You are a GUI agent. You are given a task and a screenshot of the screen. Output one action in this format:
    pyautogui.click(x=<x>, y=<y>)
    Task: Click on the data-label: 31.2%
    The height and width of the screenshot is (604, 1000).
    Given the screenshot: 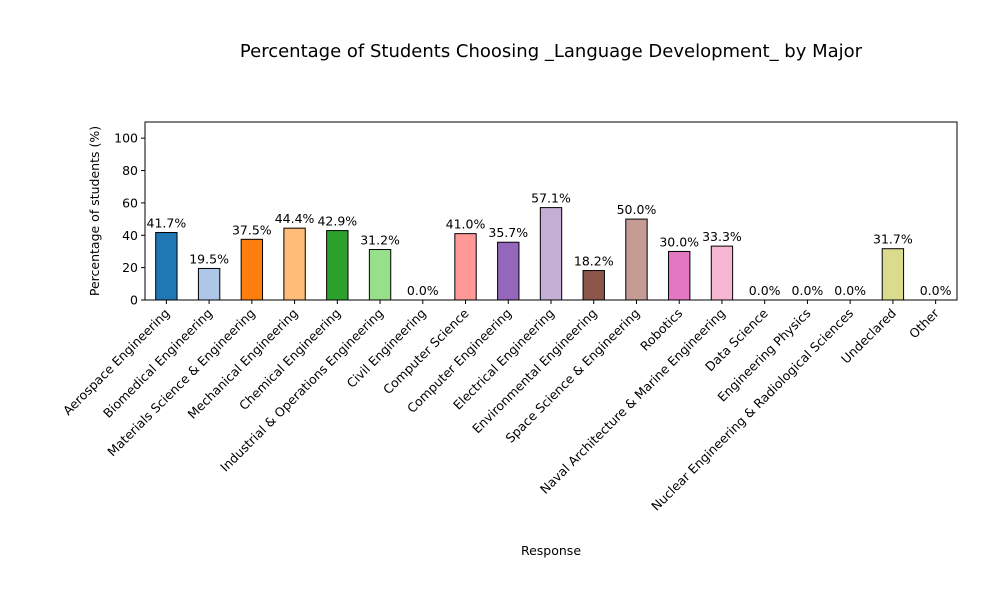 What is the action you would take?
    pyautogui.click(x=380, y=240)
    